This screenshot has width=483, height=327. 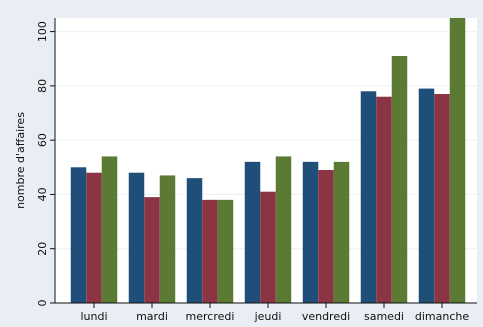 What do you see at coordinates (20, 160) in the screenshot?
I see `y-axis-title: nombre d'affaires` at bounding box center [20, 160].